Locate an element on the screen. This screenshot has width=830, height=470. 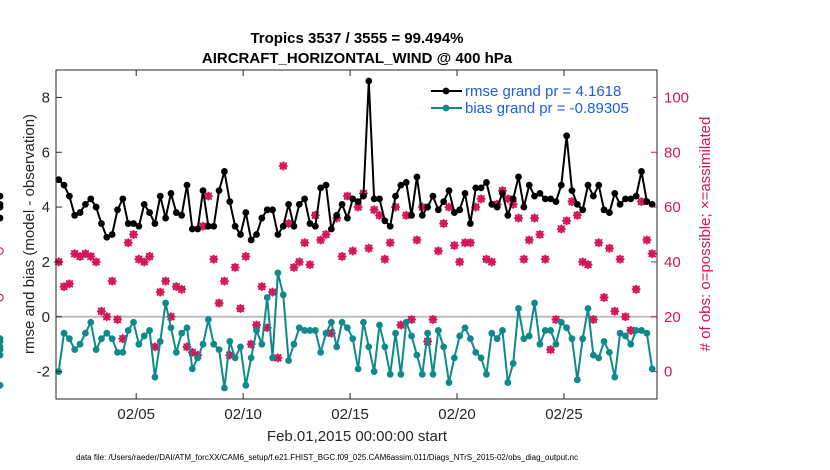
x-axis-label: Feb.01,2015 00:00:00 start is located at coordinates (357, 436).